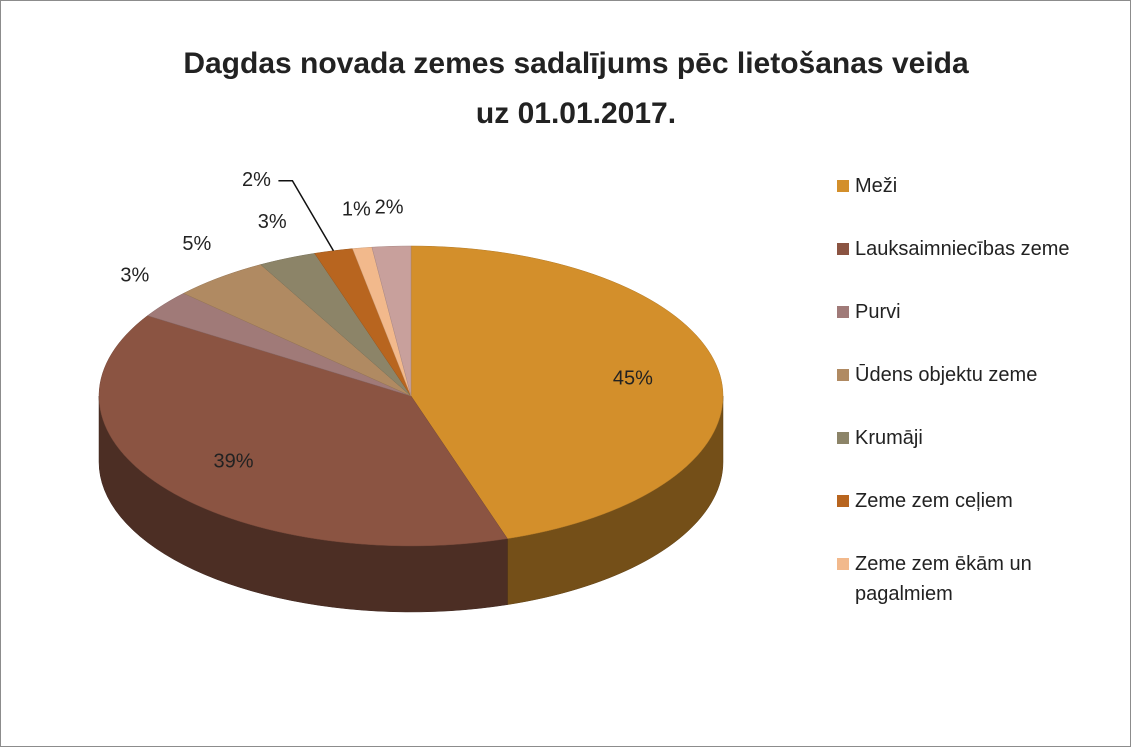 The height and width of the screenshot is (747, 1131). Describe the element at coordinates (946, 375) in the screenshot. I see `legend-label: Ūdens objektu zeme` at that location.